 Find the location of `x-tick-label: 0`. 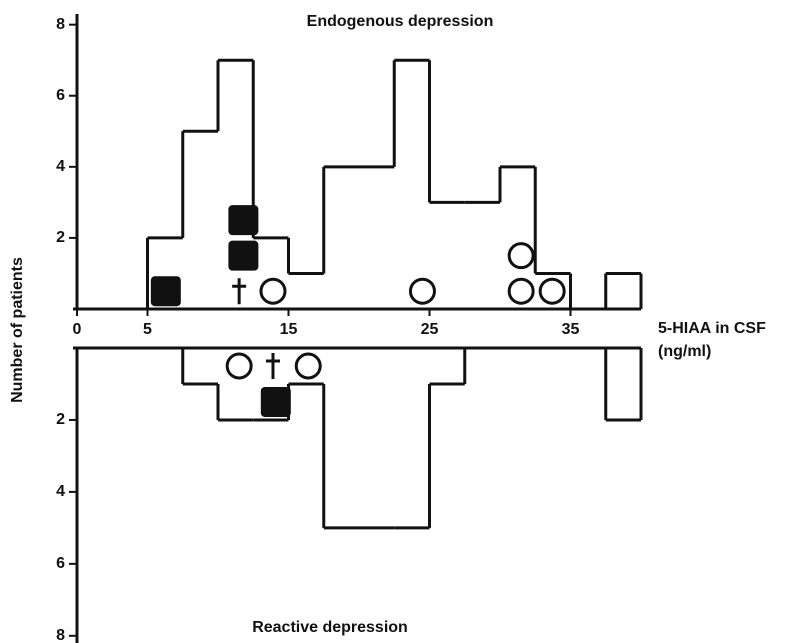

x-tick-label: 0 is located at coordinates (77, 329).